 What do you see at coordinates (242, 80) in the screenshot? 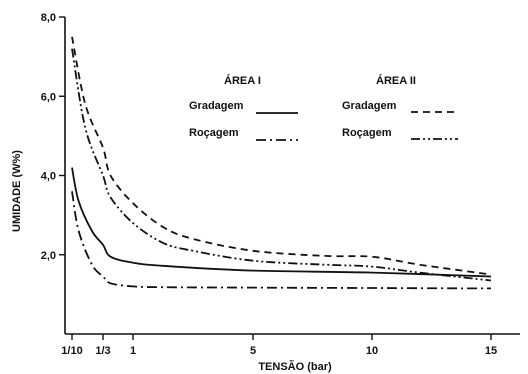
I see `legend-group-title-area-1: ÁREA I` at bounding box center [242, 80].